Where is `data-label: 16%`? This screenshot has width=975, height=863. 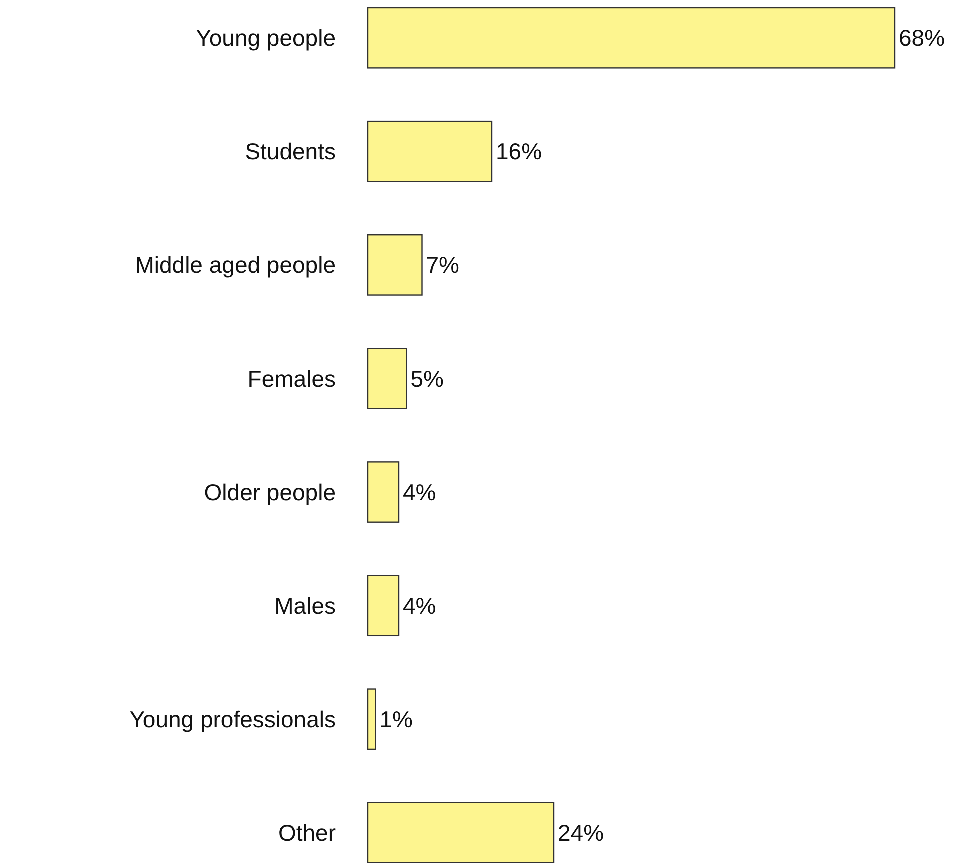
data-label: 16% is located at coordinates (519, 151).